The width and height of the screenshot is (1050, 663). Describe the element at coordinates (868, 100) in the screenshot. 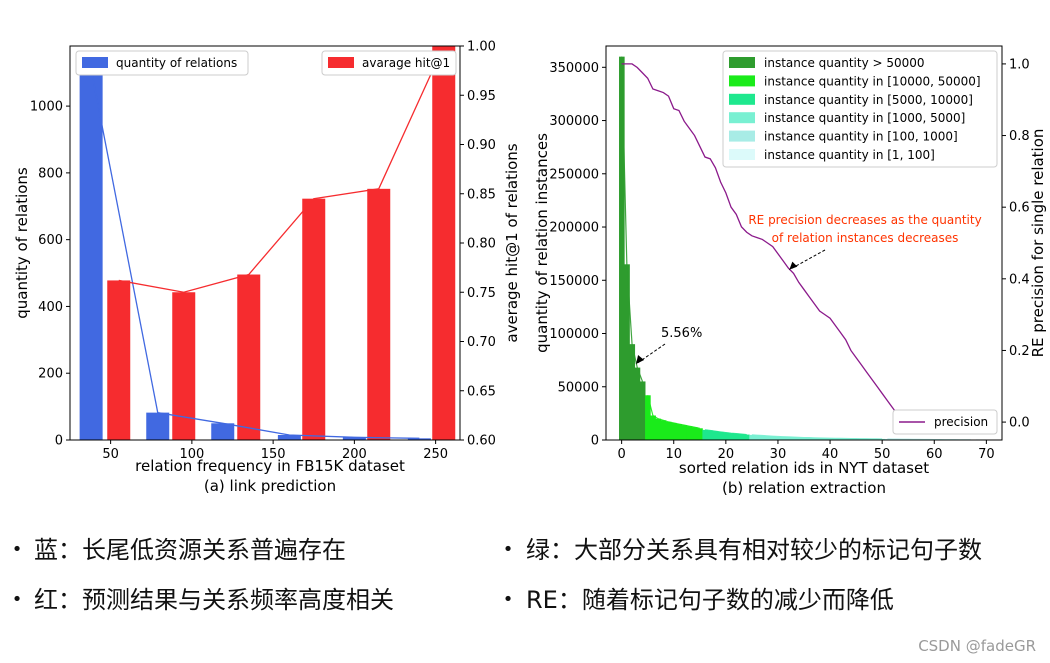

I see `legend-label: instance quantity in [5000, 10000]` at that location.